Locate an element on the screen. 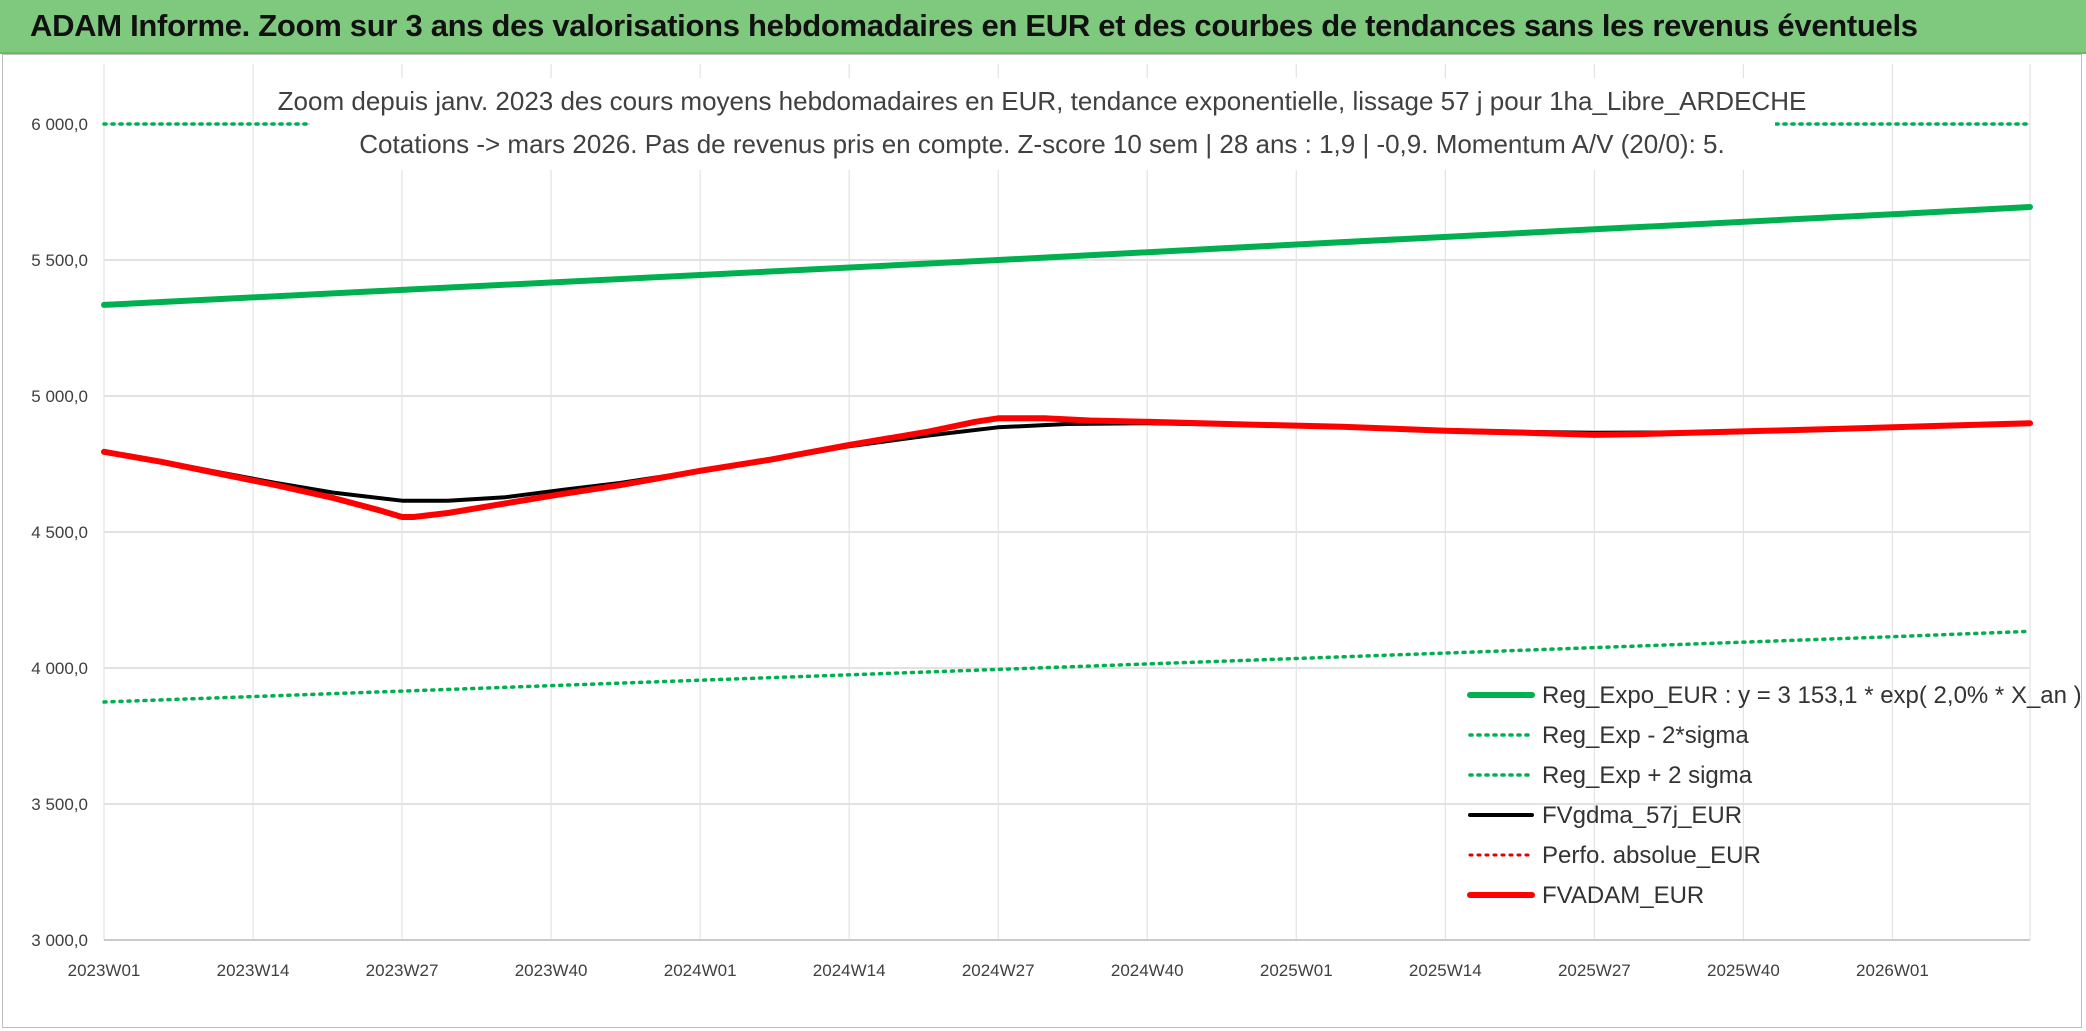  x-tick-label: 2024W27 is located at coordinates (998, 970).